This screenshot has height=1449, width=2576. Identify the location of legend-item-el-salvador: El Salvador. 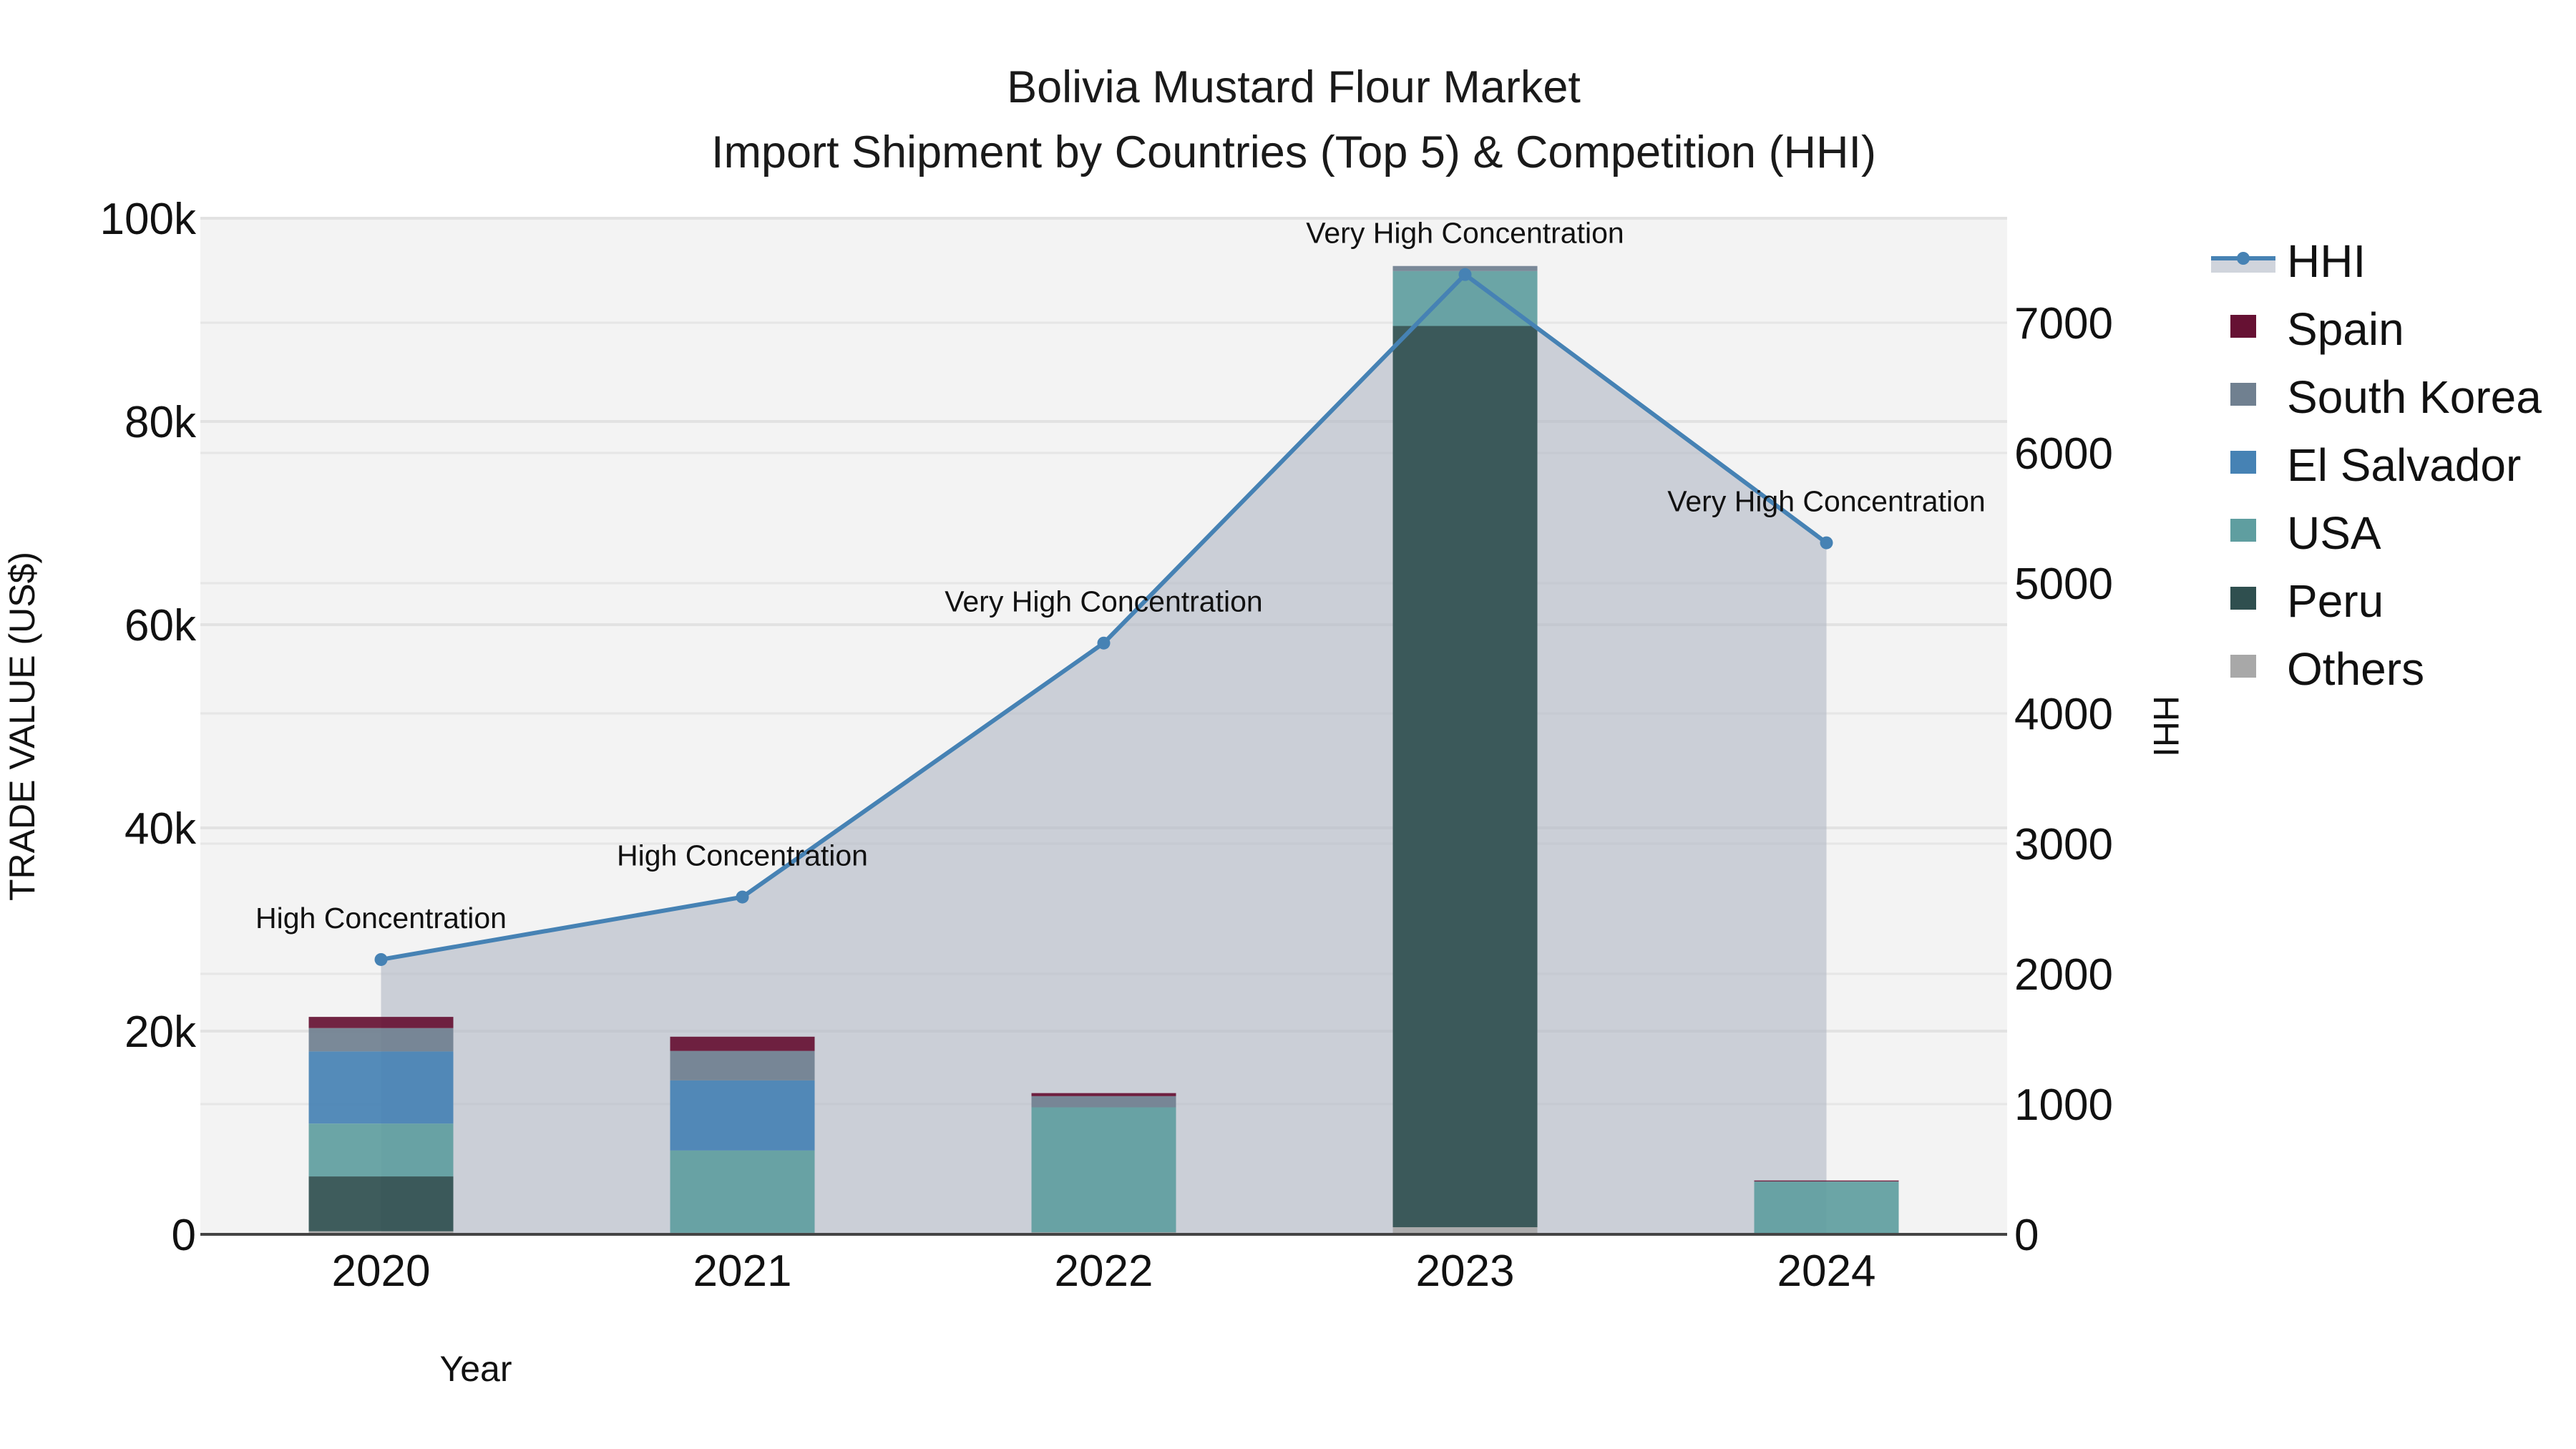
(2375, 465).